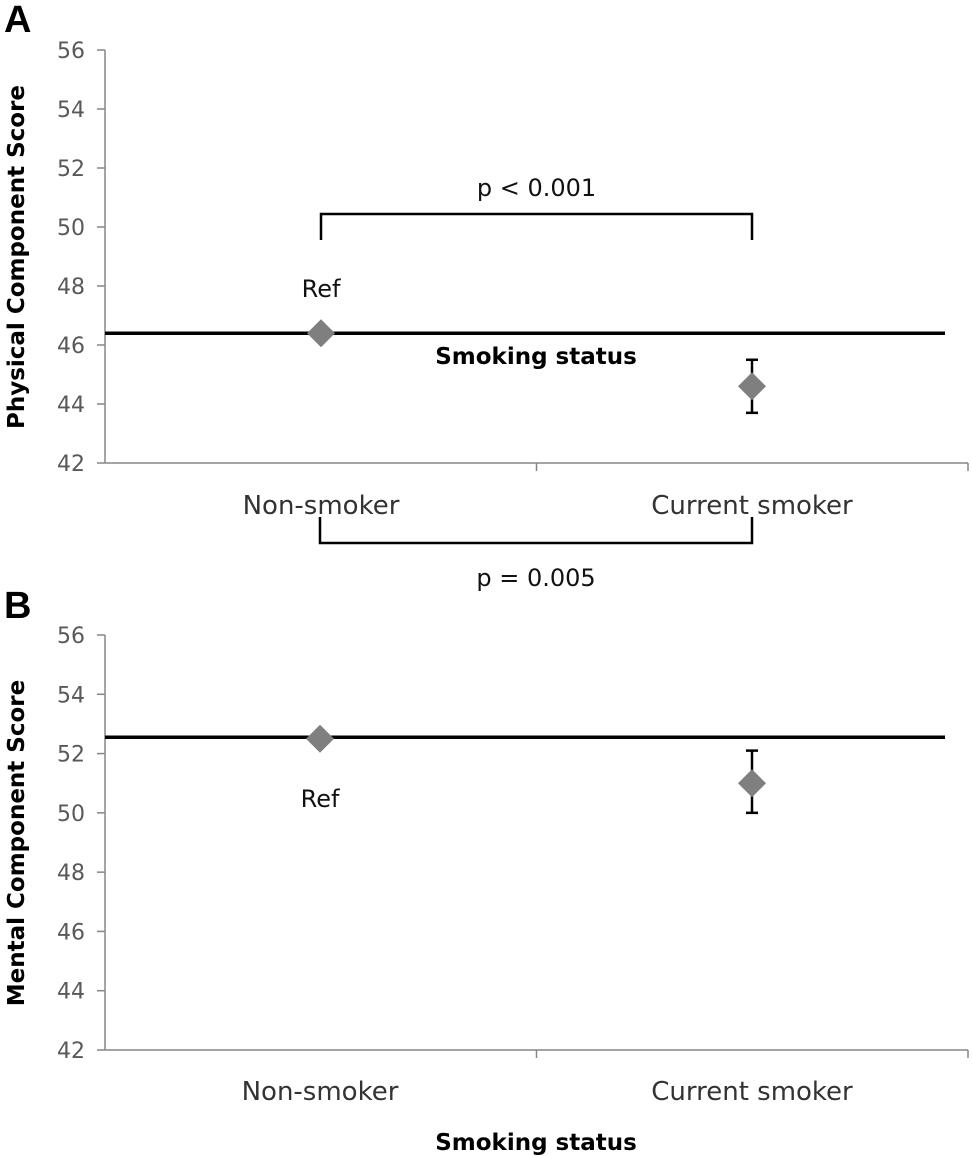  What do you see at coordinates (17, 606) in the screenshot?
I see `panel-b-letter: B` at bounding box center [17, 606].